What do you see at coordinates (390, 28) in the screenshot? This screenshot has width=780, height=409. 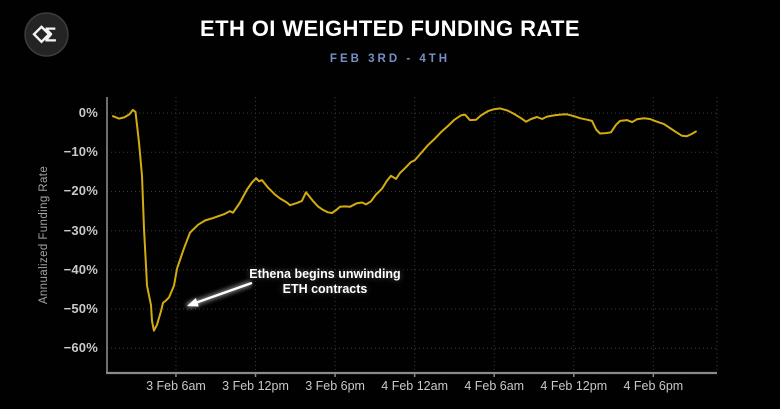 I see `chart-title: ETH OI WEIGHTED FUNDING RATE` at bounding box center [390, 28].